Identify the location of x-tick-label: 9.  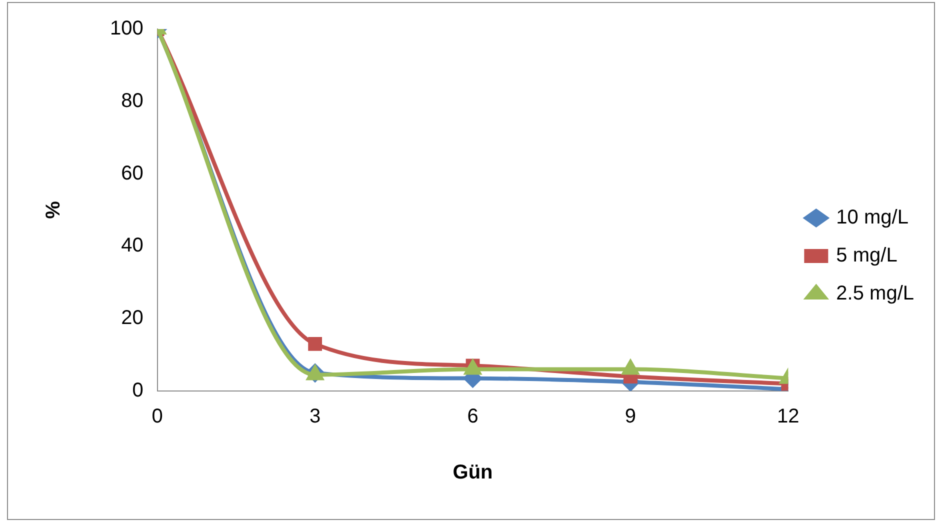
(630, 417).